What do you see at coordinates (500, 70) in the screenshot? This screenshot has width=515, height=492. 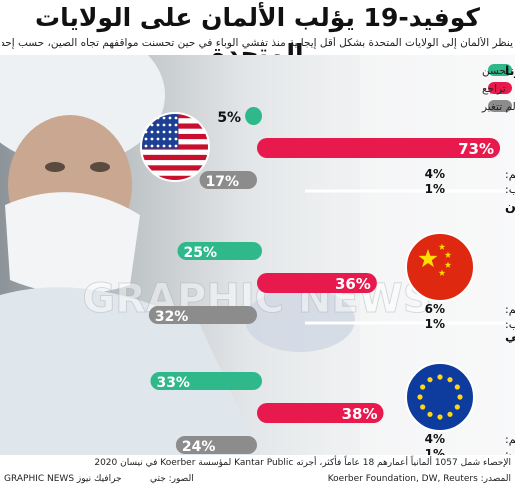 I see `legend-swatch-improved` at bounding box center [500, 70].